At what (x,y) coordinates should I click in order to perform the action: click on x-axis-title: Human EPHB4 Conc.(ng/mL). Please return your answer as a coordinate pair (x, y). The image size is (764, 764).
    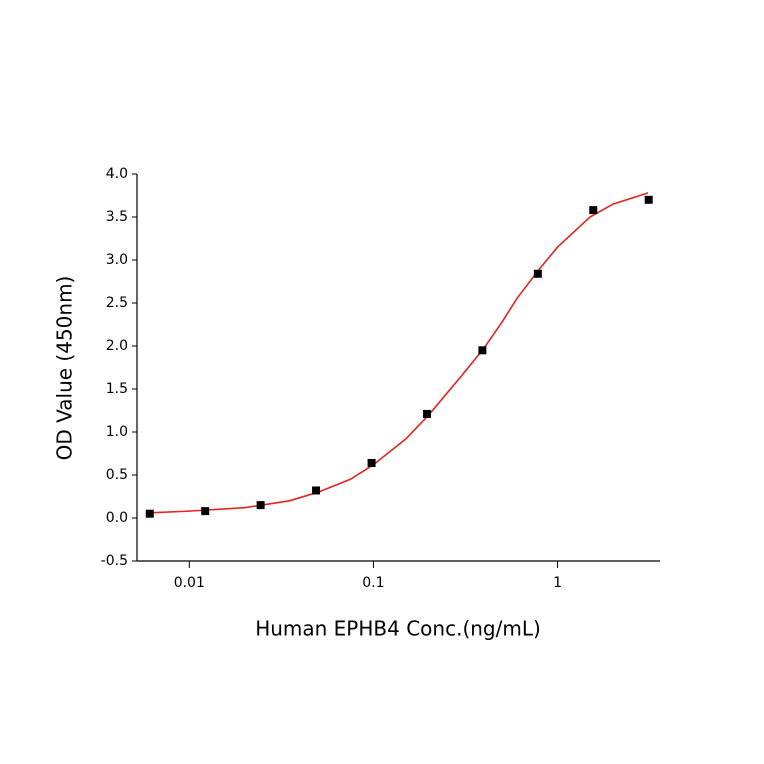
    Looking at the image, I should click on (398, 629).